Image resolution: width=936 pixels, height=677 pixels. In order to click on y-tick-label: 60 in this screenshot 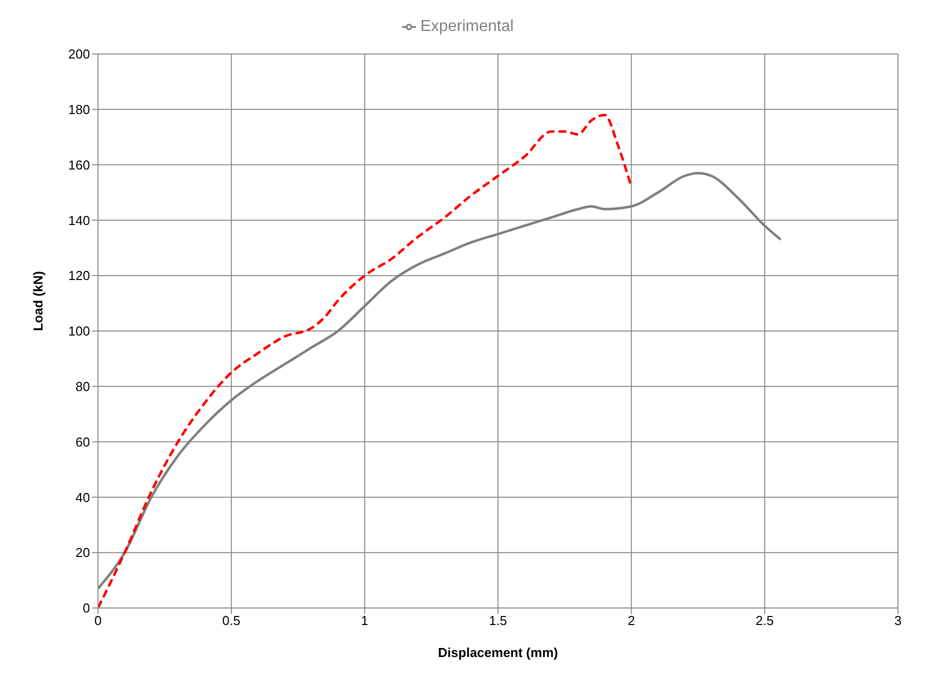, I will do `click(83, 442)`.